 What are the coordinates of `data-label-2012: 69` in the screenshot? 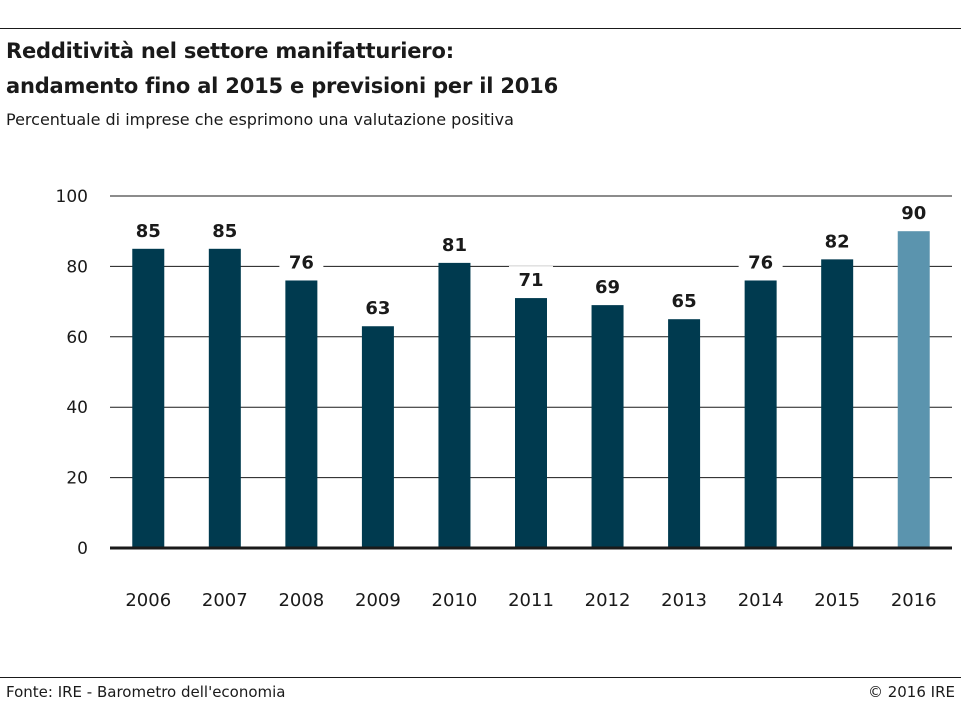 It's located at (607, 287).